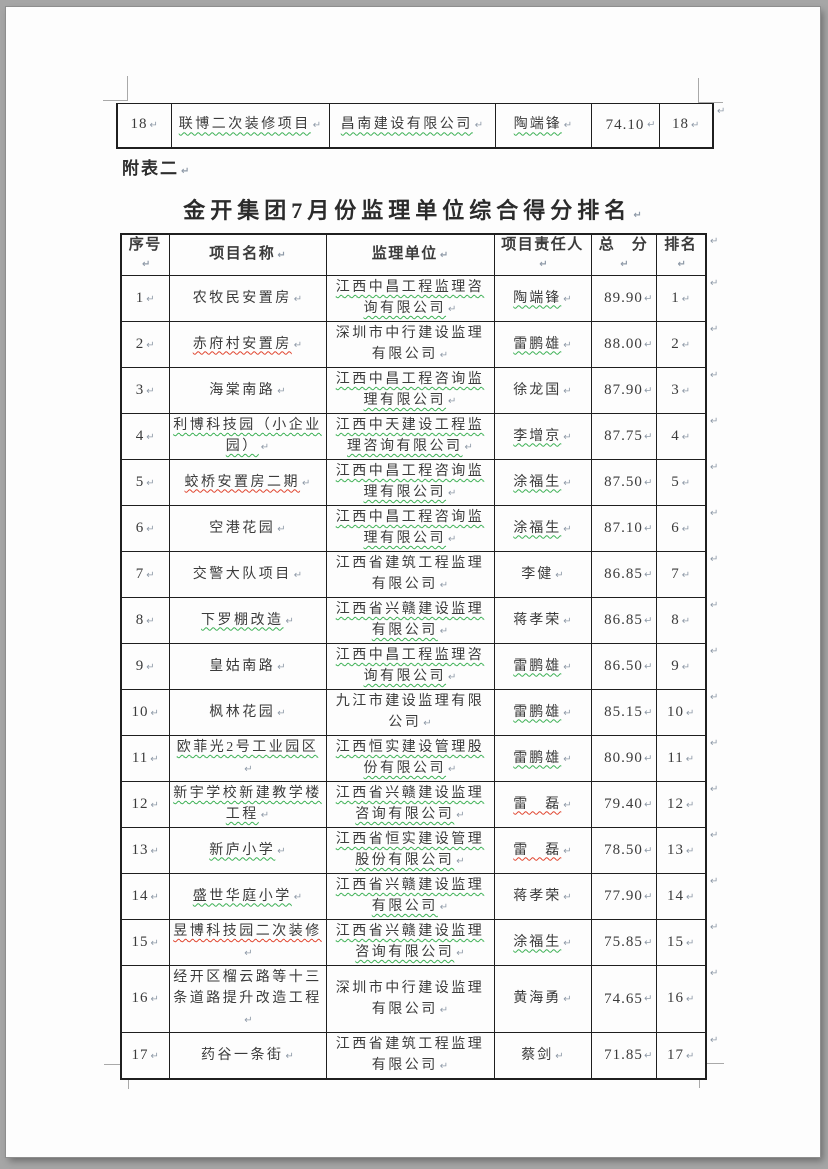  Describe the element at coordinates (407, 210) in the screenshot. I see `page-title: 金开集团7月份监理单位综合得分排名` at that location.